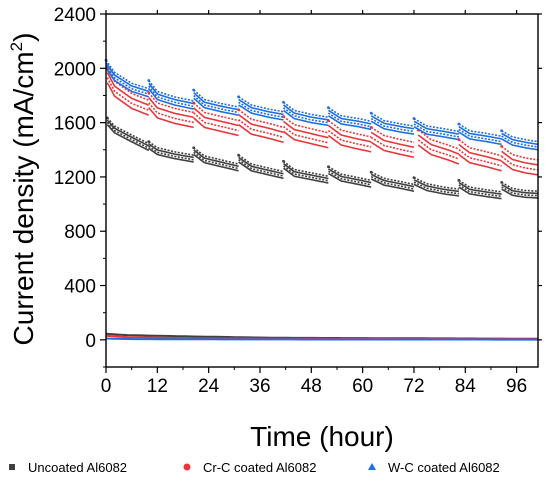 This screenshot has width=550, height=485. I want to click on x-tick-label-3: 36, so click(259, 386).